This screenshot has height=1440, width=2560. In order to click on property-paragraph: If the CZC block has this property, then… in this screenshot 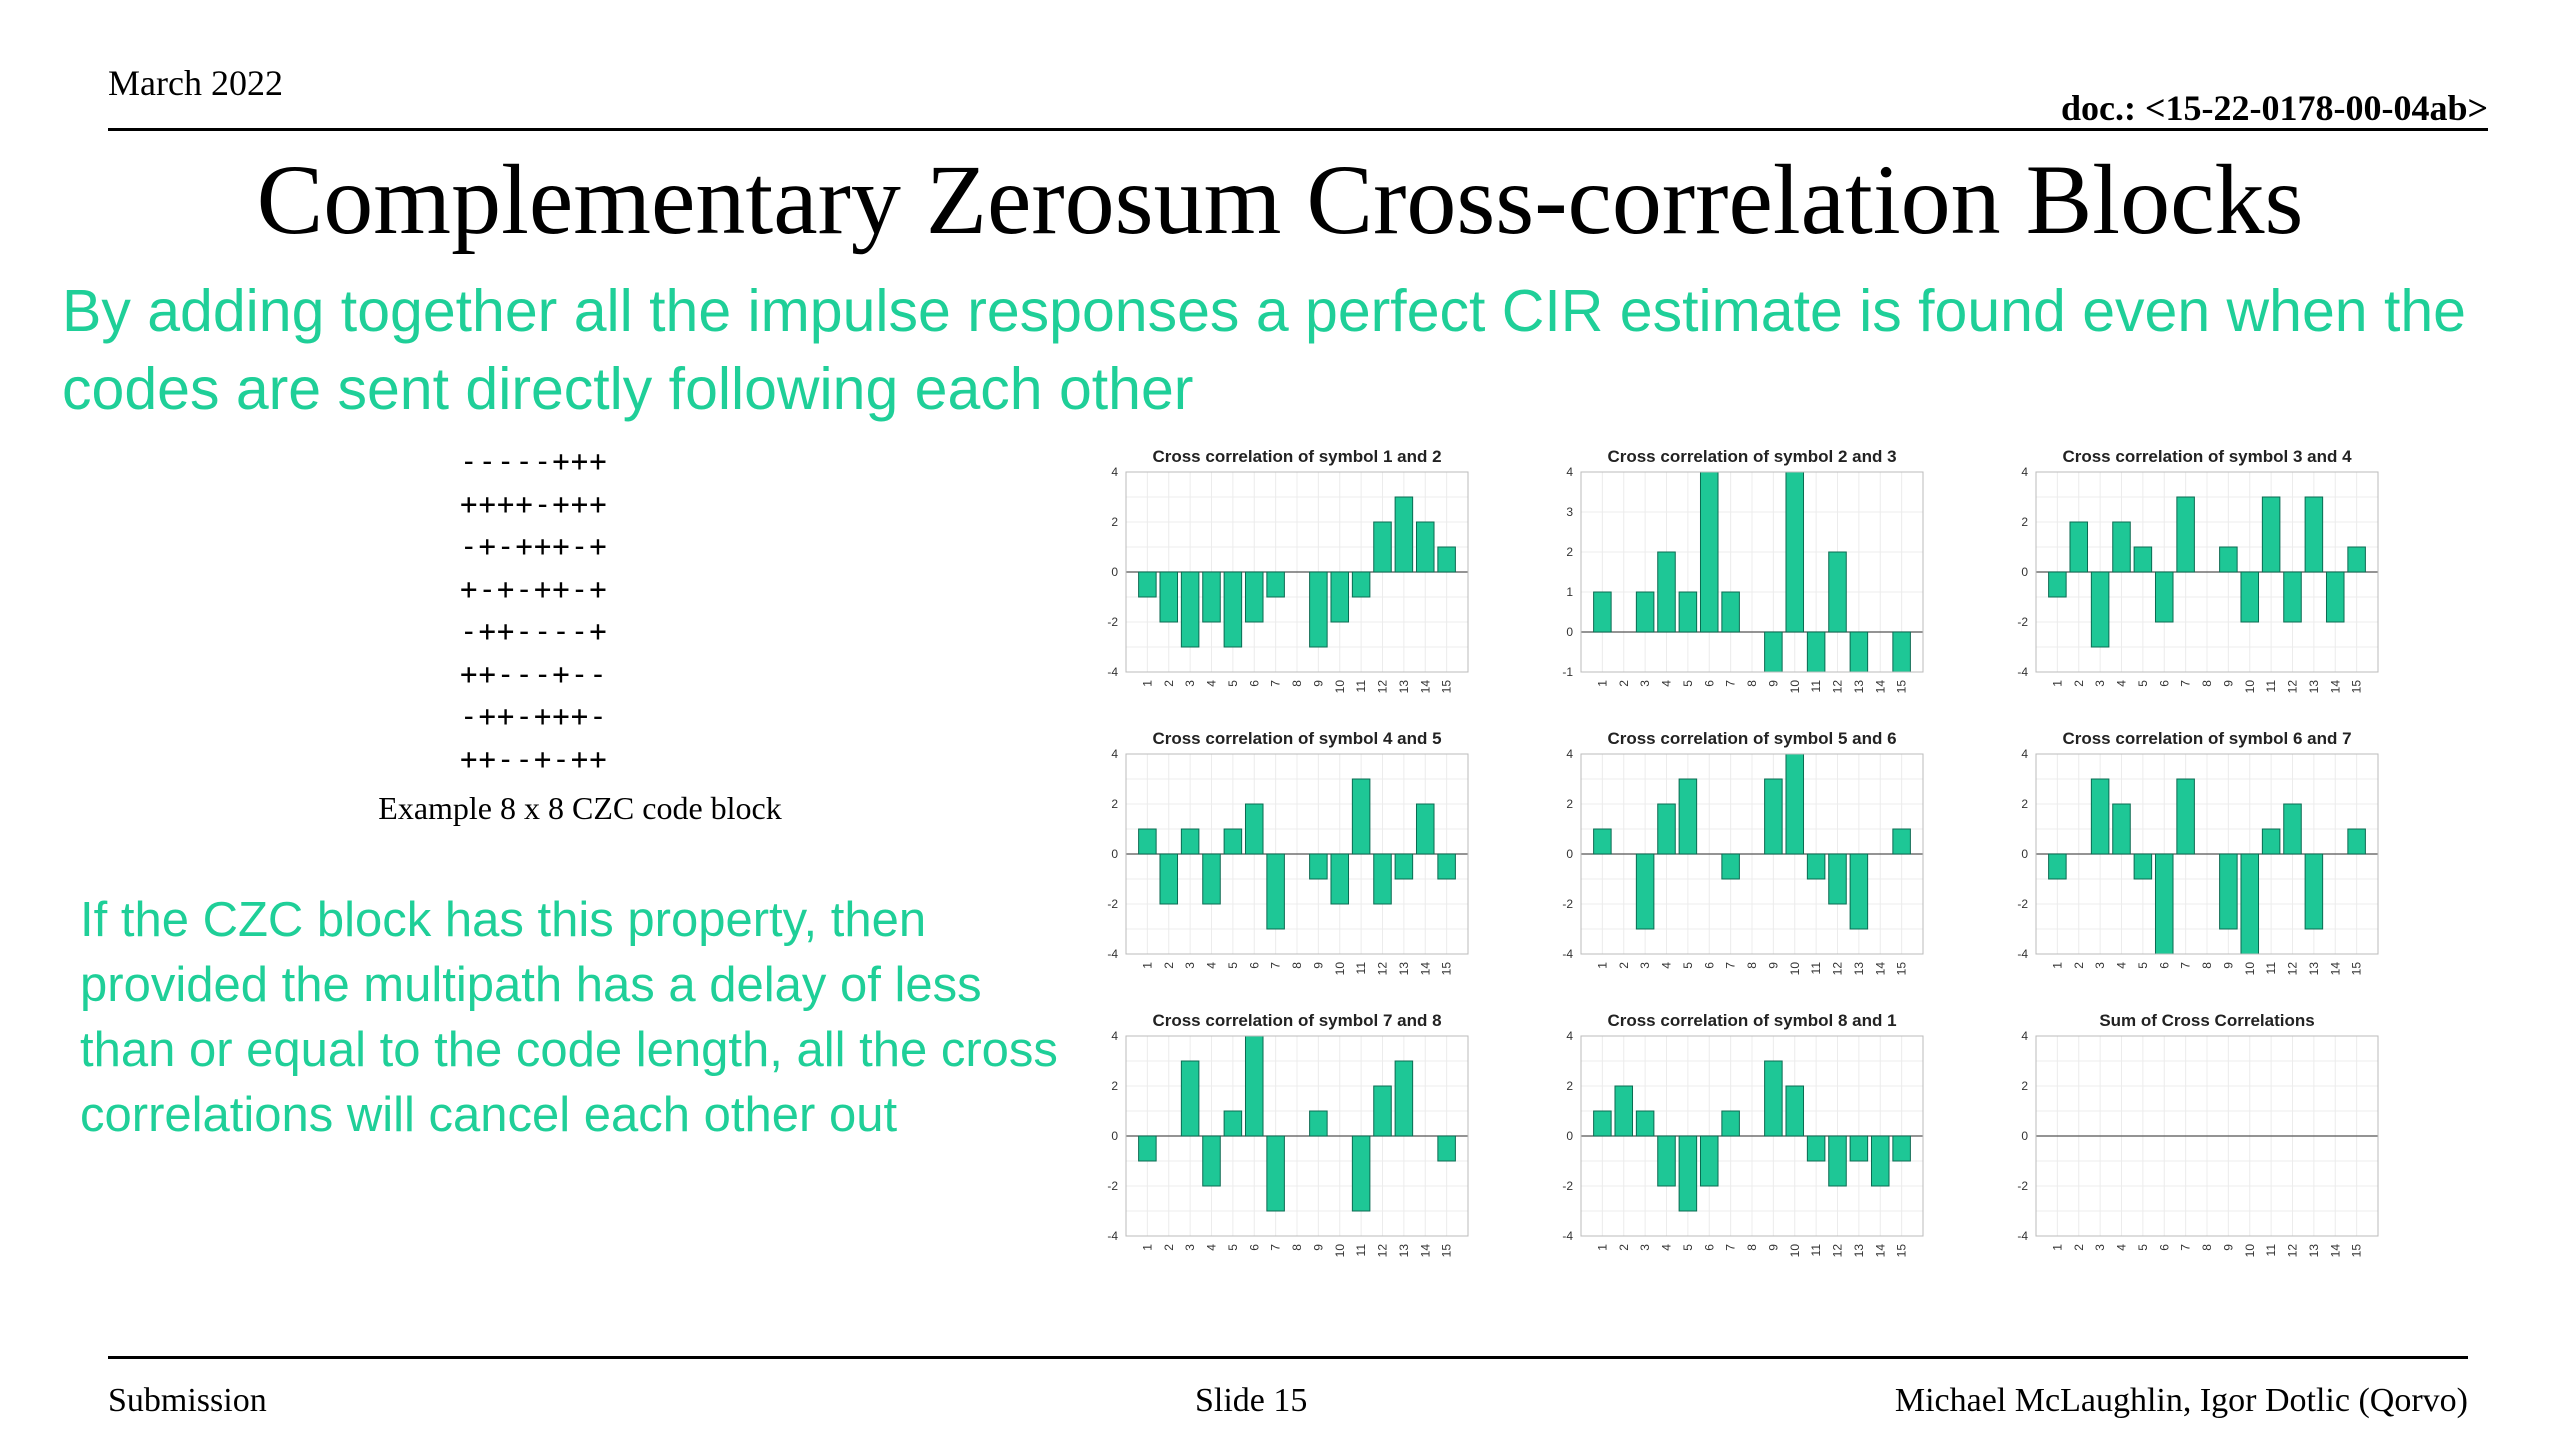, I will do `click(569, 1017)`.